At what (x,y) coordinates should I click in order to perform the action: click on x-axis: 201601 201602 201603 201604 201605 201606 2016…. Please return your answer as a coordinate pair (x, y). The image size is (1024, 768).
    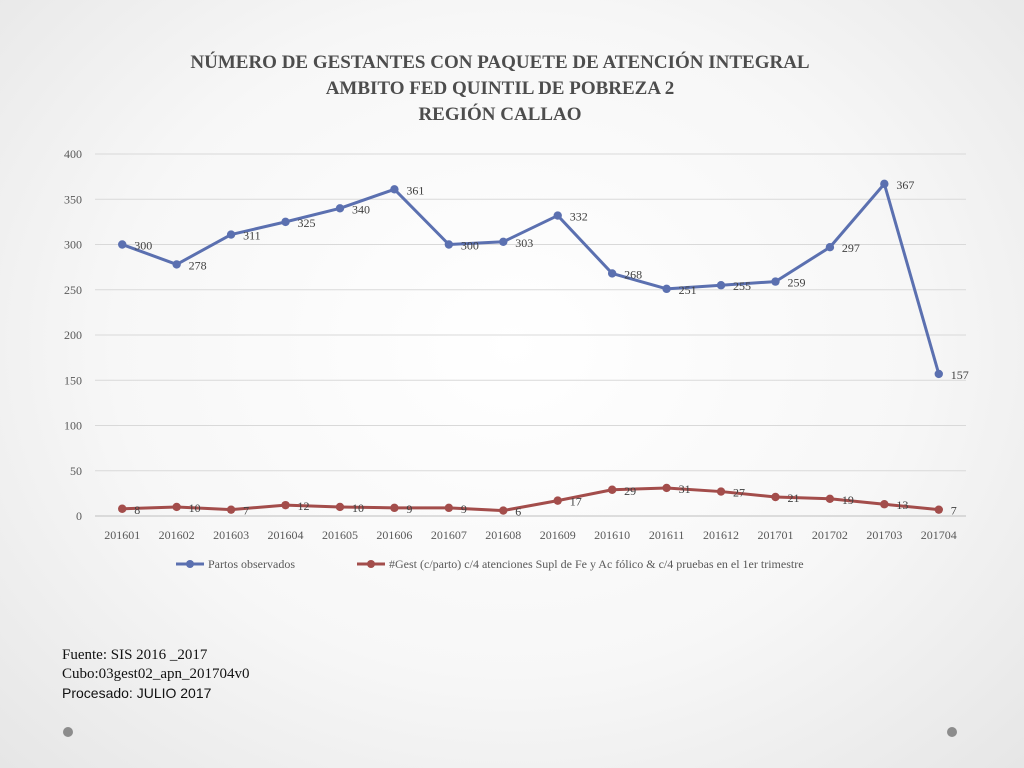
    Looking at the image, I should click on (530, 535).